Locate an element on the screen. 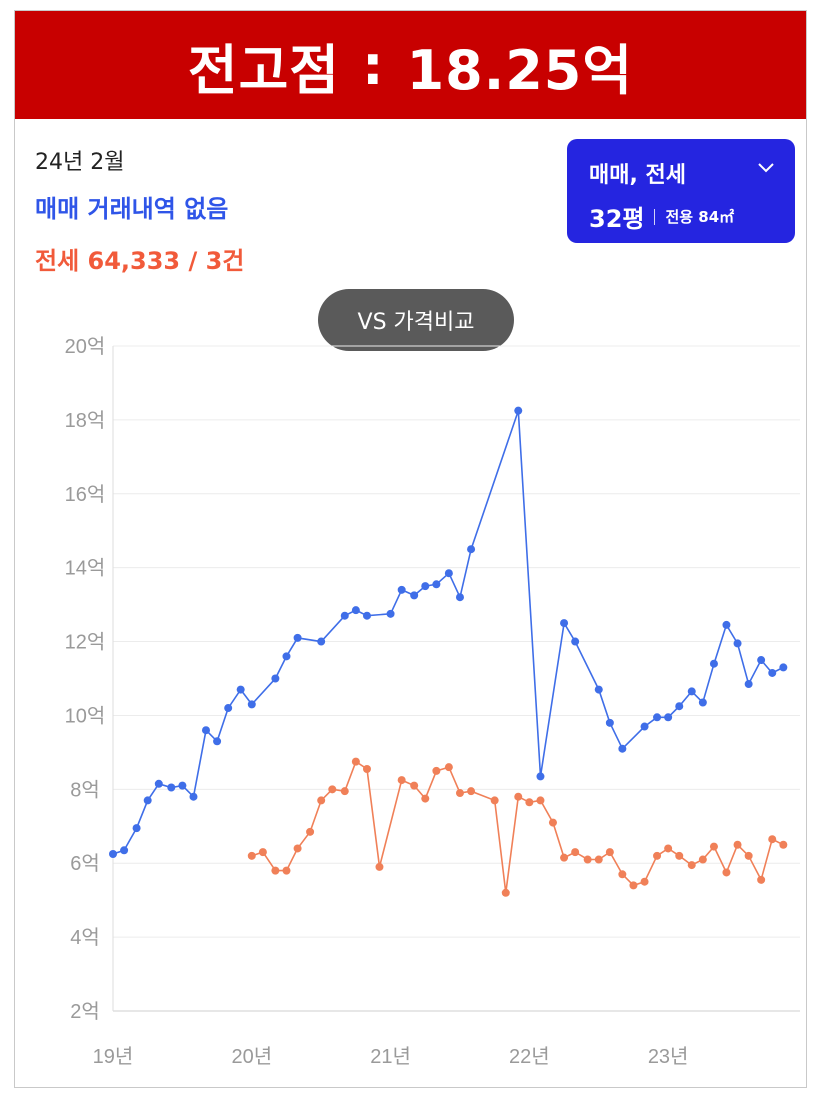 The height and width of the screenshot is (1108, 827). y-tick-label: 20억 is located at coordinates (85, 346).